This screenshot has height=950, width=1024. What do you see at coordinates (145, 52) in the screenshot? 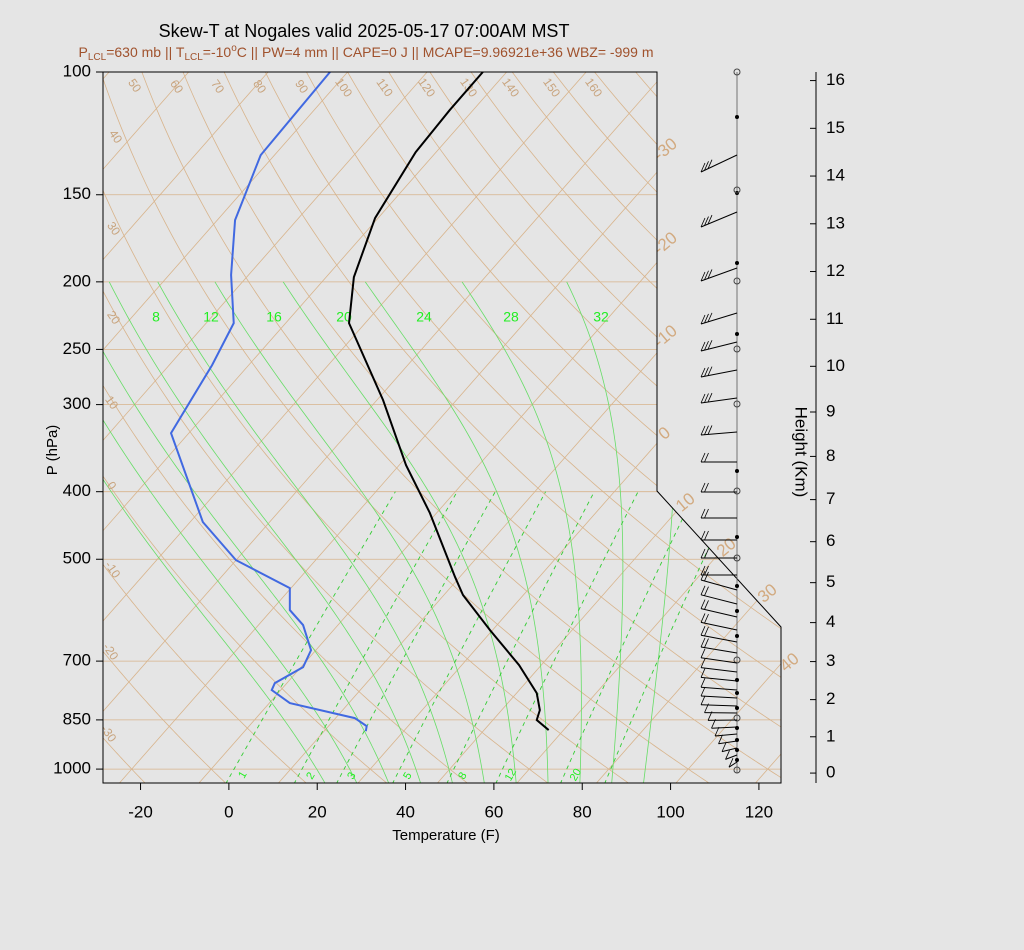
I see `subtitle-part: =630 mb || T` at bounding box center [145, 52].